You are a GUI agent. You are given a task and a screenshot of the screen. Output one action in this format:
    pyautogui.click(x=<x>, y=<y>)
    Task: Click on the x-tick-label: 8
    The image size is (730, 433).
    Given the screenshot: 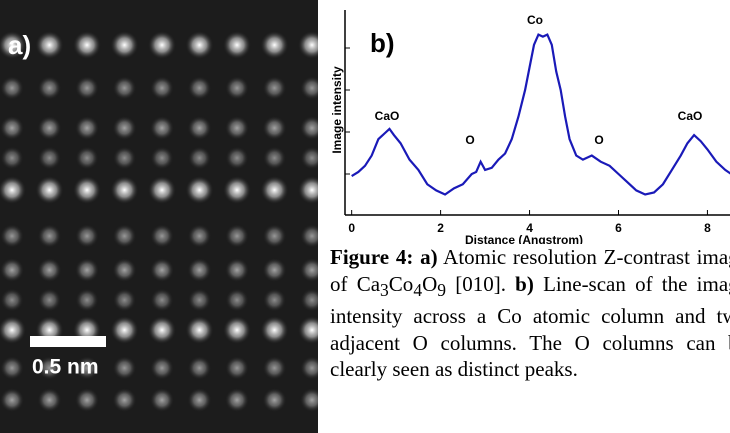 What is the action you would take?
    pyautogui.click(x=707, y=228)
    